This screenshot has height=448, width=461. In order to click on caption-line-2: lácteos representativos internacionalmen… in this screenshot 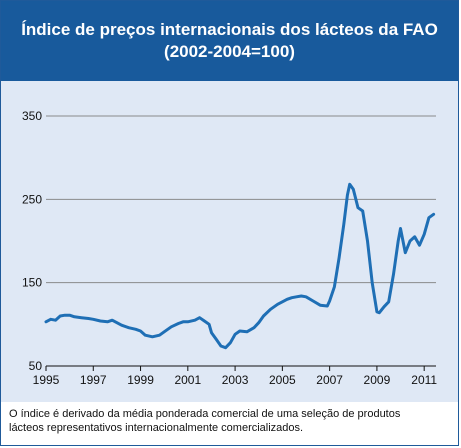, I will do `click(156, 428)`.